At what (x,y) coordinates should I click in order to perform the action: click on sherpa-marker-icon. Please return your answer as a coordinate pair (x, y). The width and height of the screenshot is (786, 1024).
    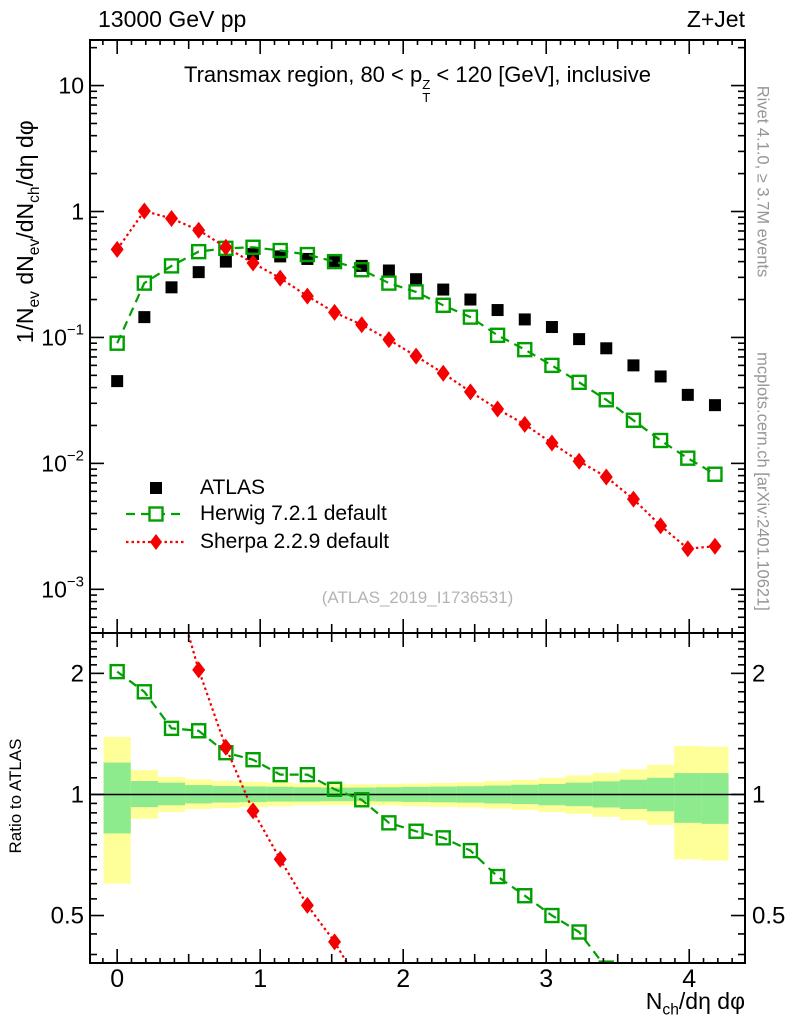
    Looking at the image, I should click on (156, 542).